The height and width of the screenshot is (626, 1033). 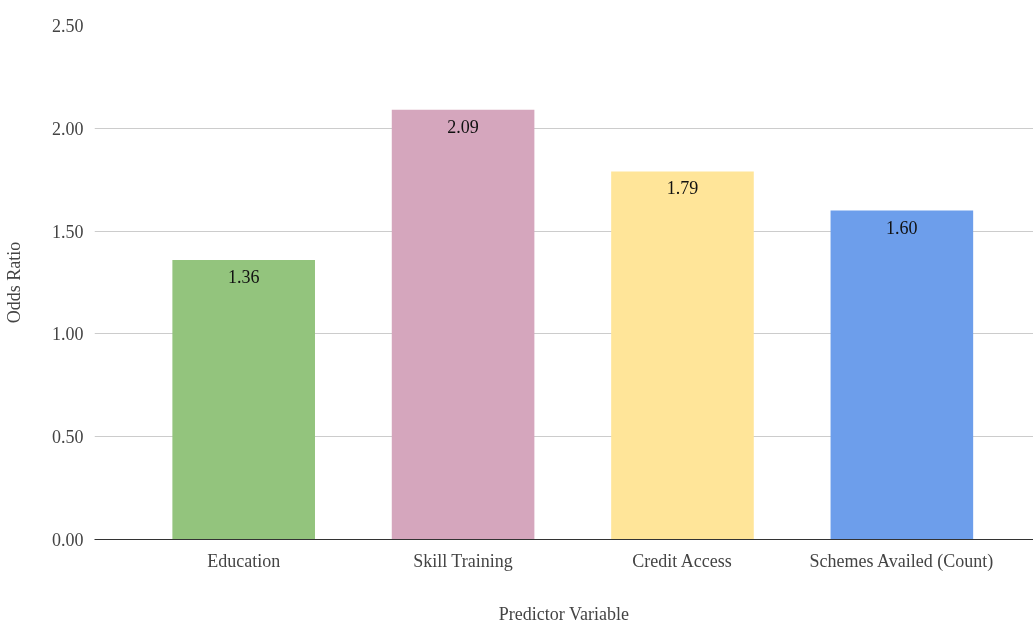 I want to click on y-tick-label: 1.00, so click(x=68, y=334).